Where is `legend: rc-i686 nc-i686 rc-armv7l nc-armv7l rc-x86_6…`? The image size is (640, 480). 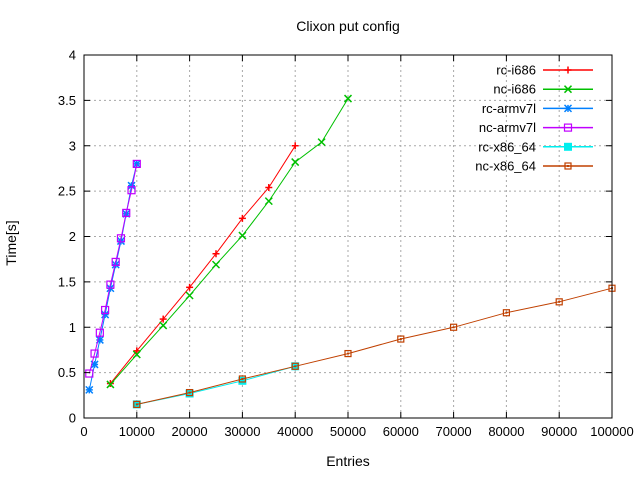
legend: rc-i686 nc-i686 rc-armv7l nc-armv7l rc-x86_6… is located at coordinates (534, 118).